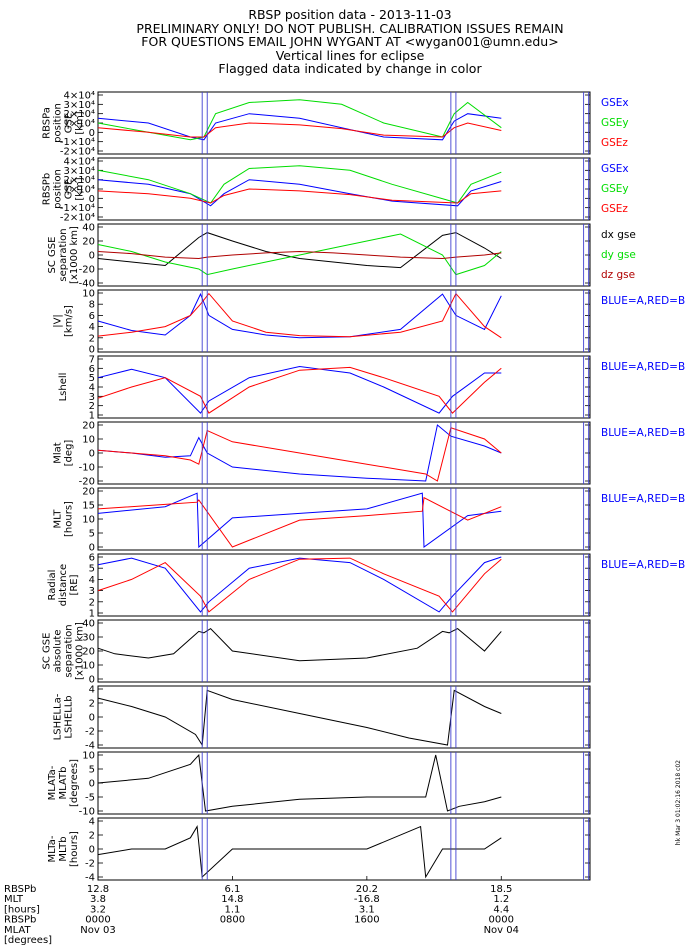 This screenshot has width=700, height=950. Describe the element at coordinates (58, 519) in the screenshot. I see `ylabel-line: MLT` at that location.